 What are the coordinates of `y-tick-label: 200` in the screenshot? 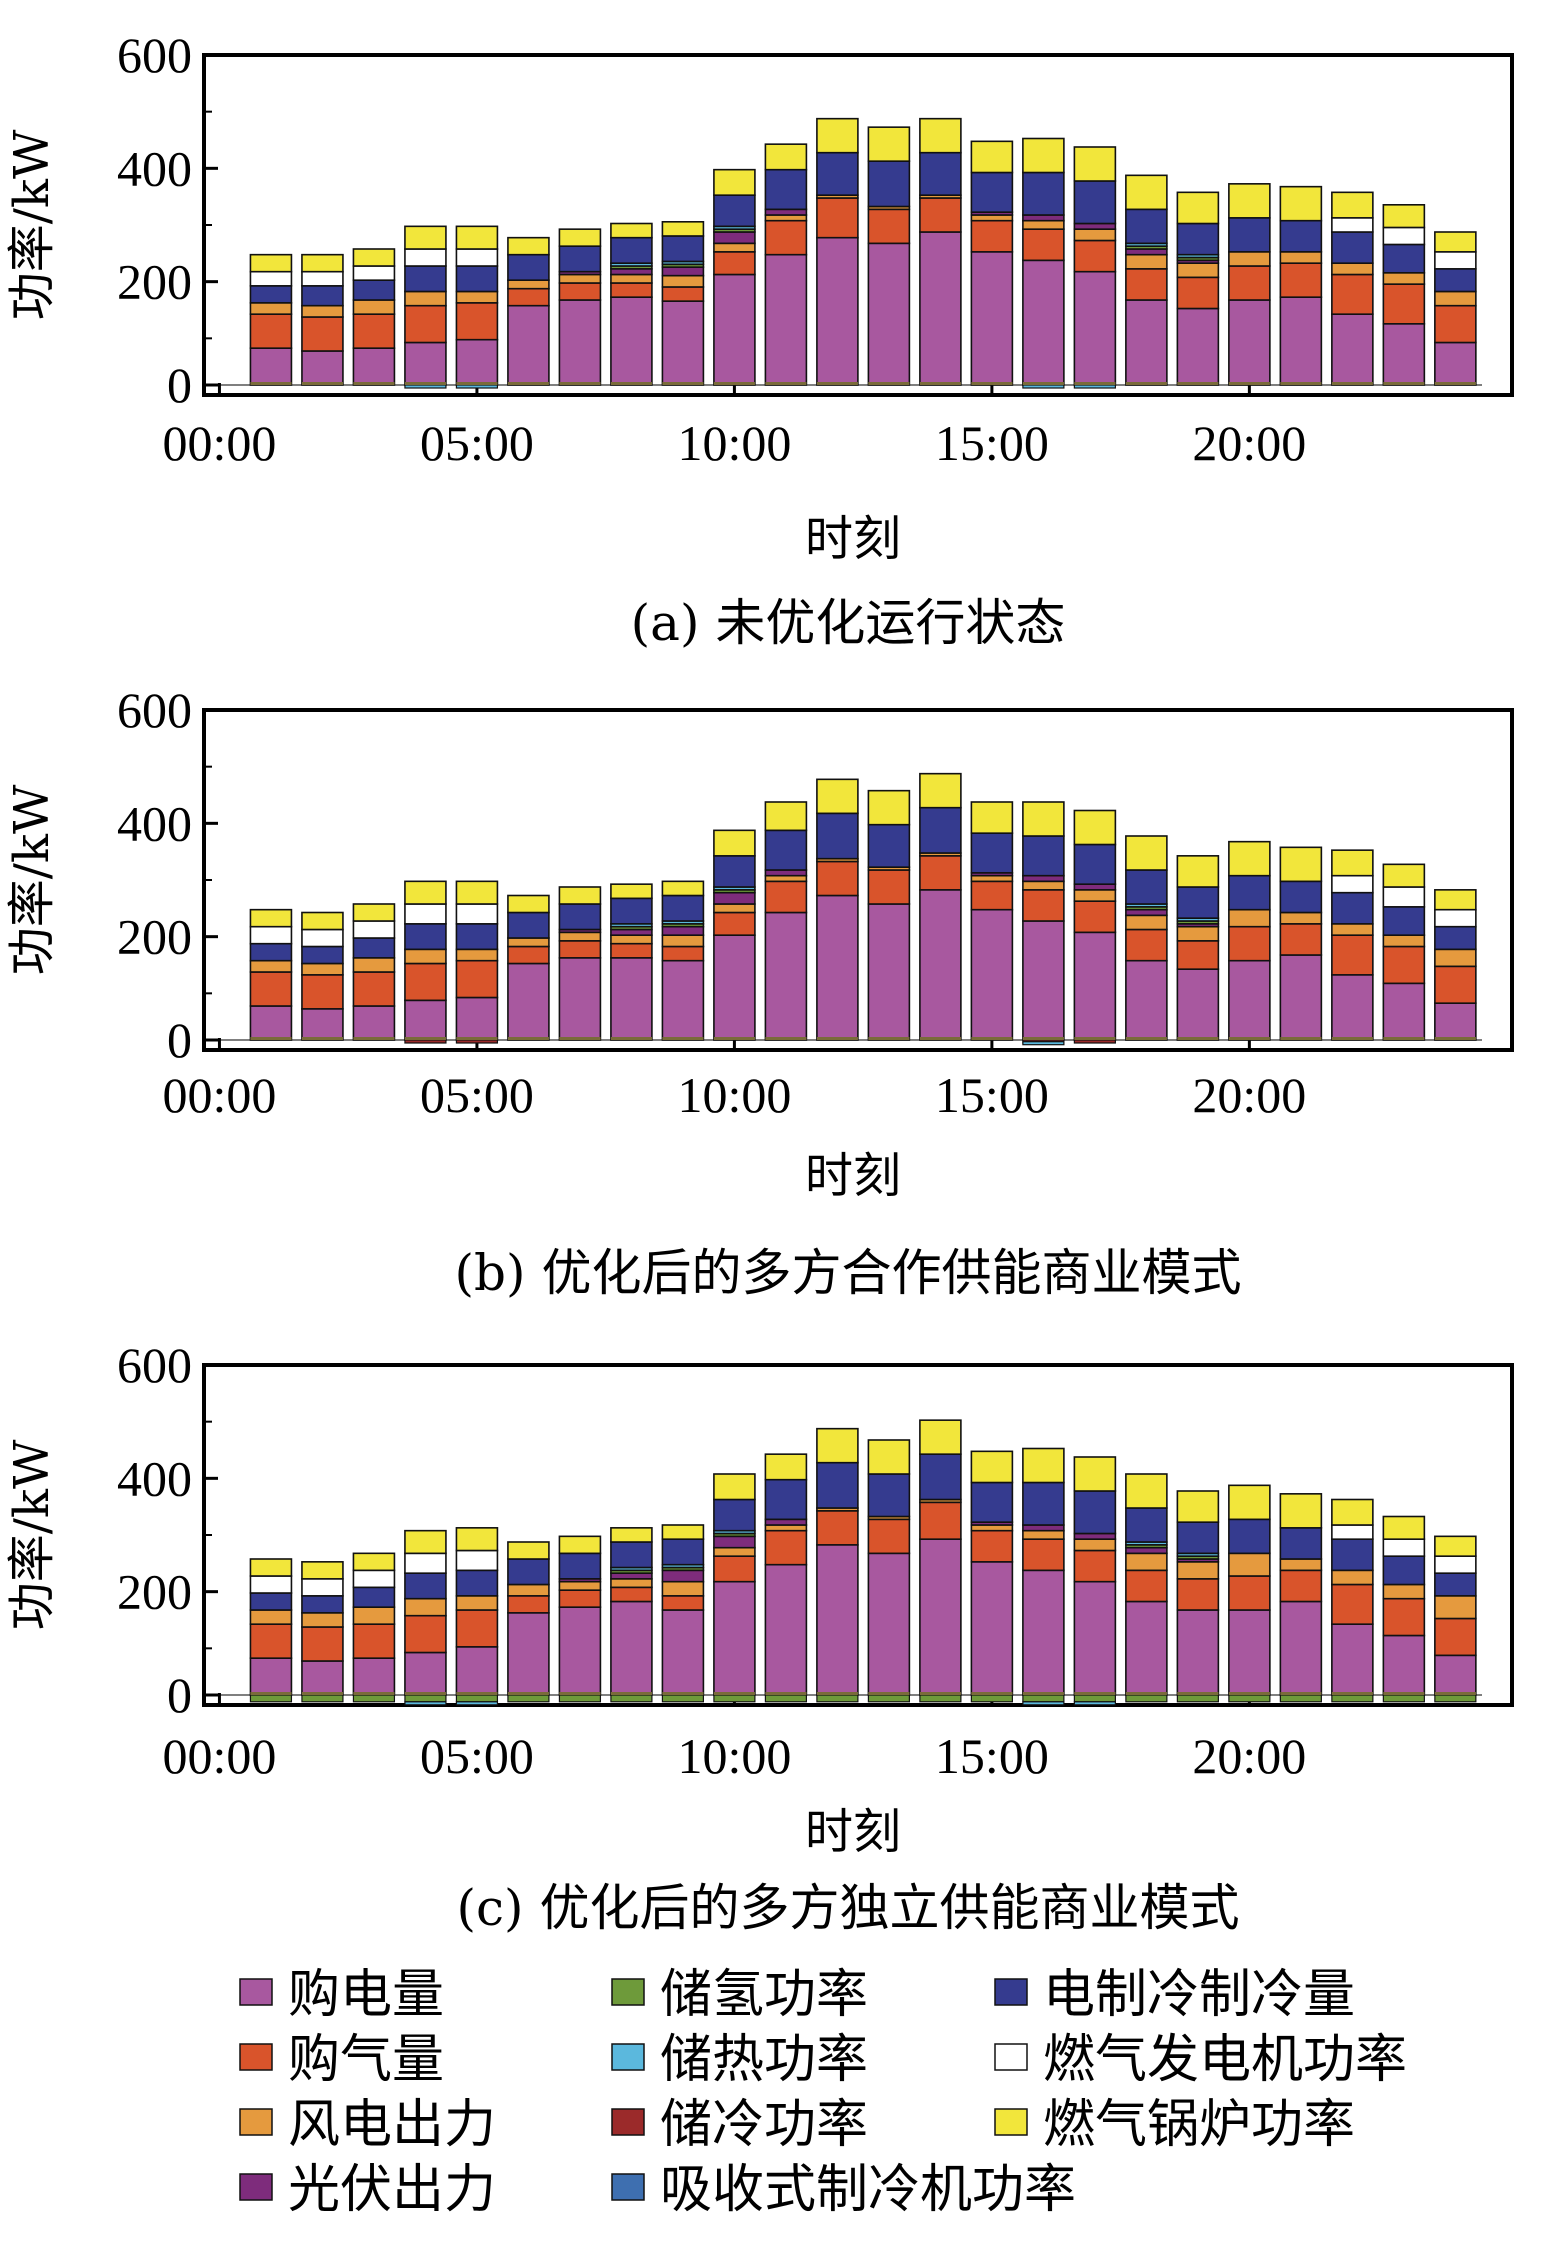 It's located at (154, 1592).